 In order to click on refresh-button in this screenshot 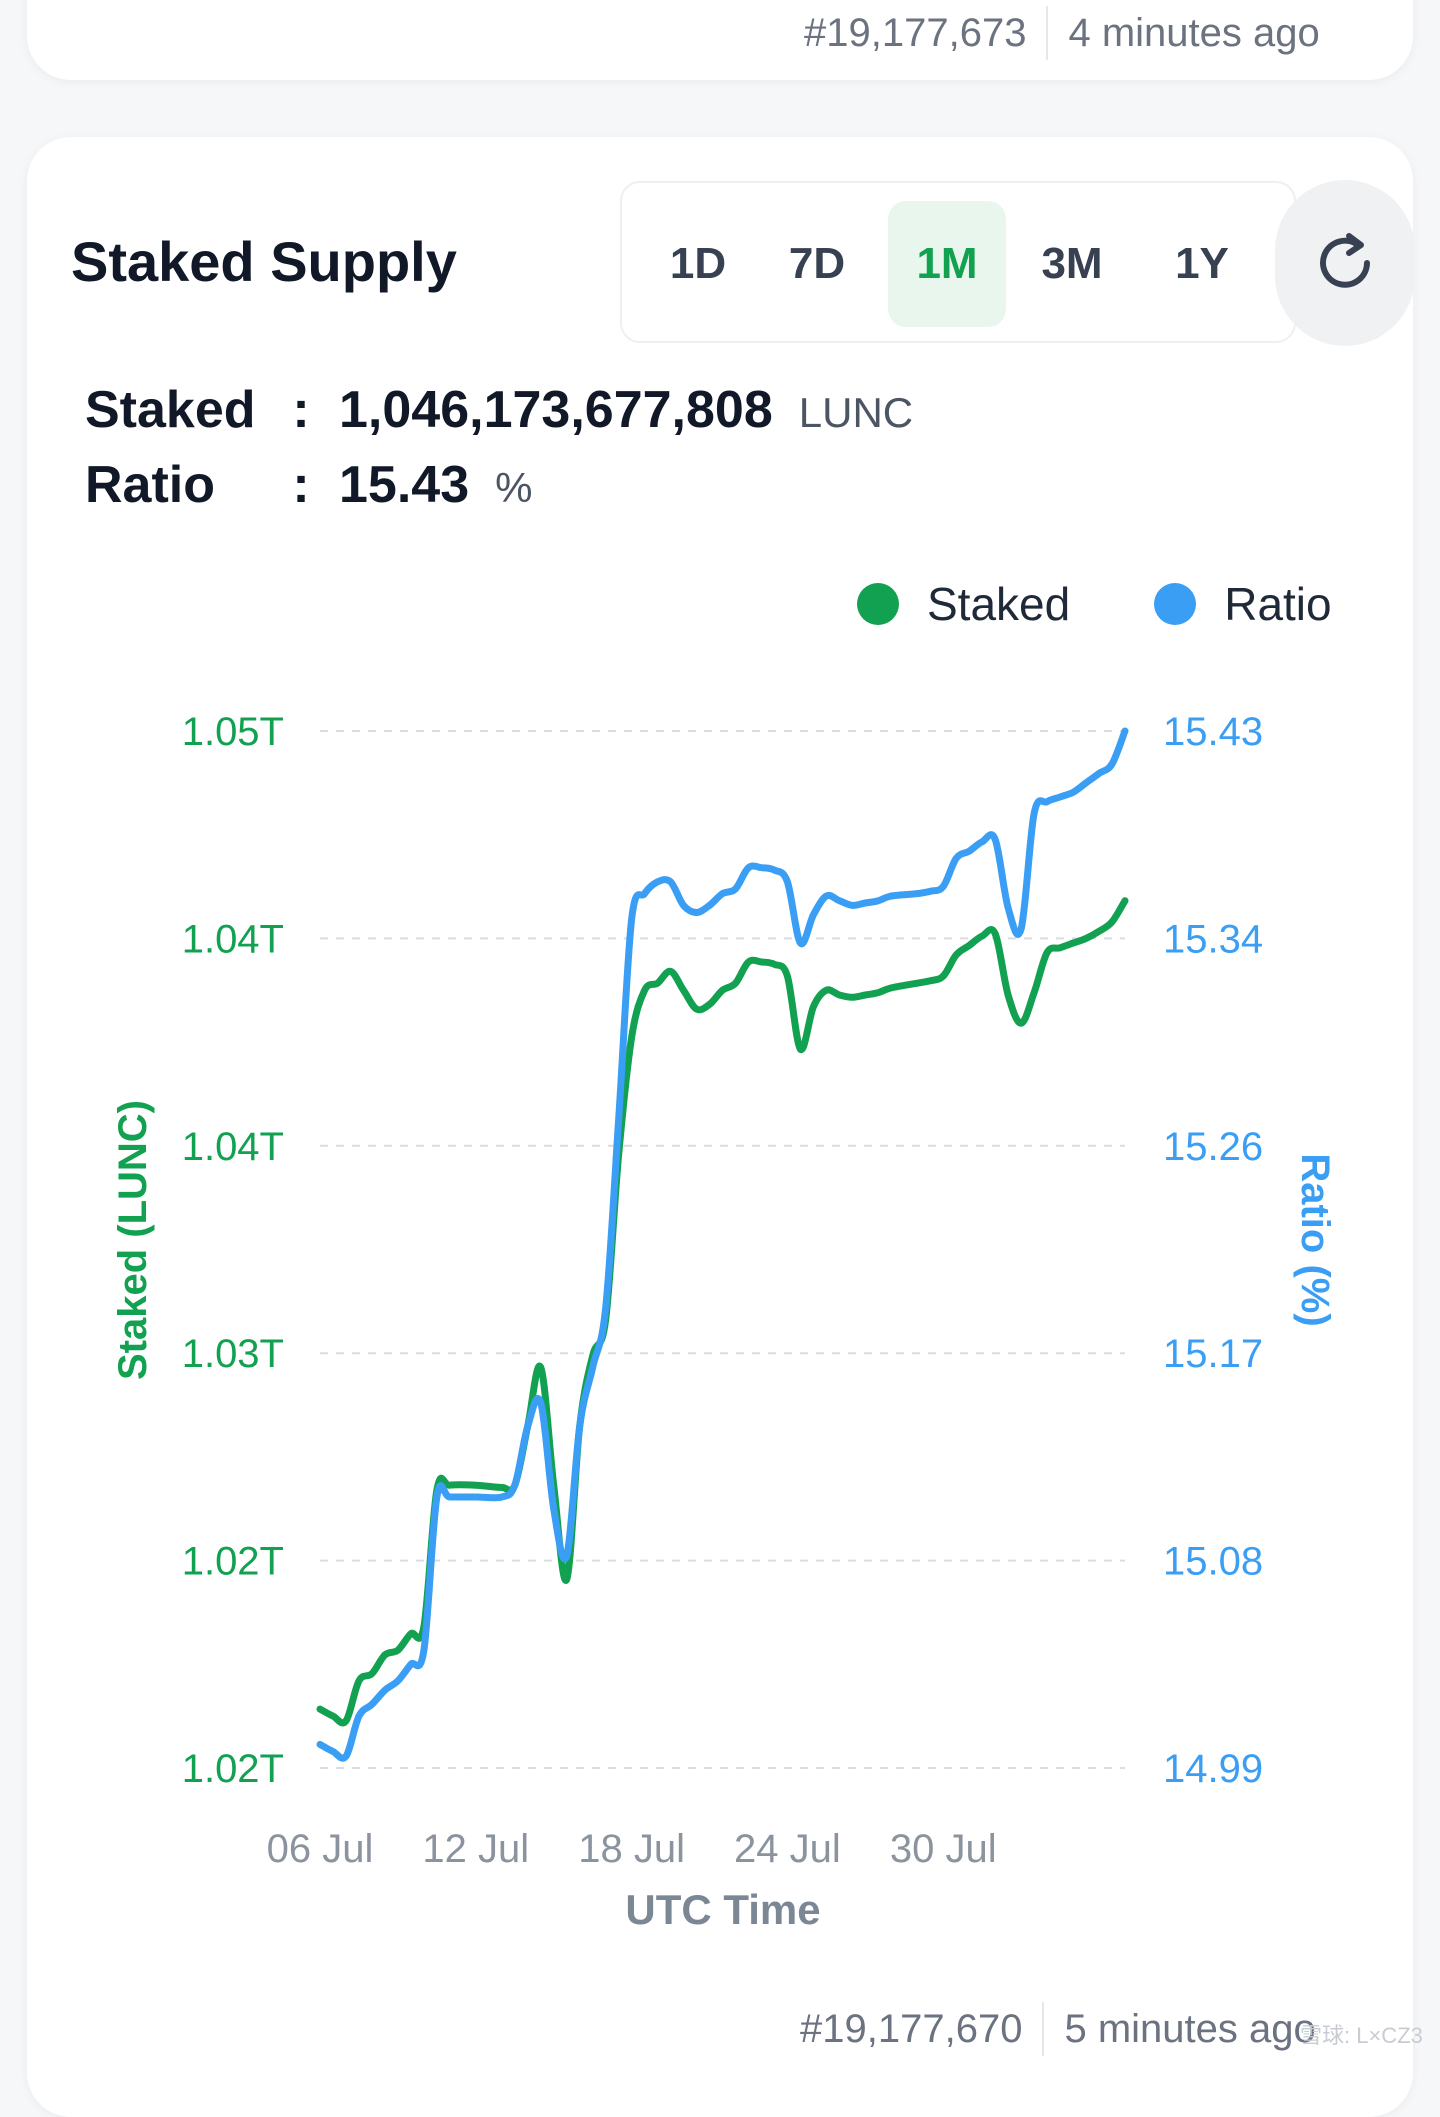, I will do `click(1345, 263)`.